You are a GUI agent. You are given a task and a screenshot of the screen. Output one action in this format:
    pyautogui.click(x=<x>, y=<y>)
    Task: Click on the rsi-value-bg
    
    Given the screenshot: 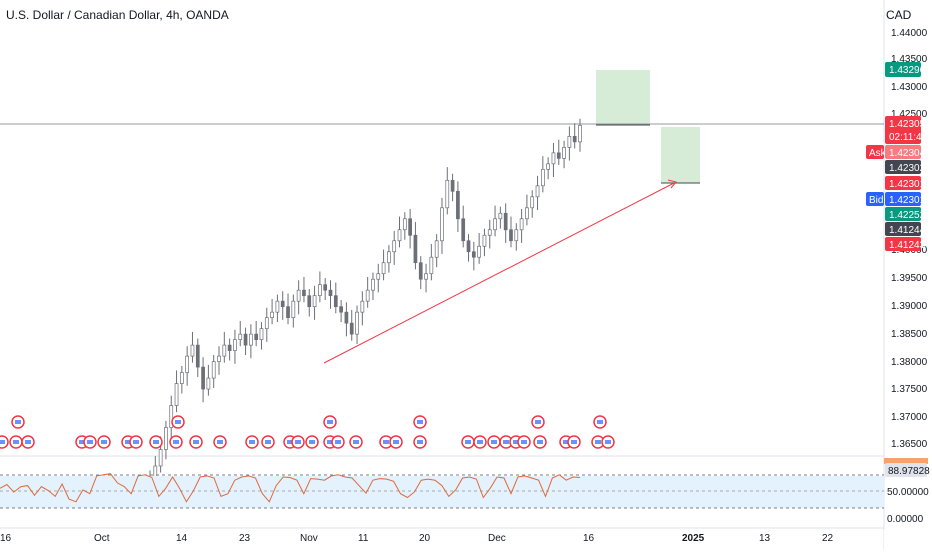 What is the action you would take?
    pyautogui.click(x=906, y=470)
    